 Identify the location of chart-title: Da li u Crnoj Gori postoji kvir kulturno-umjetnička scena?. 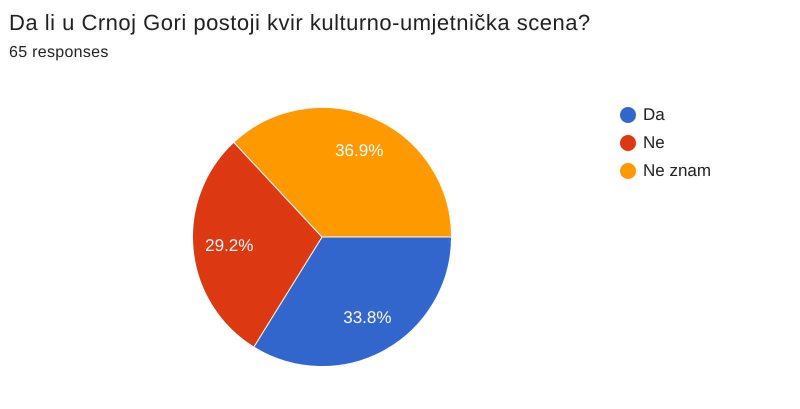
(300, 23).